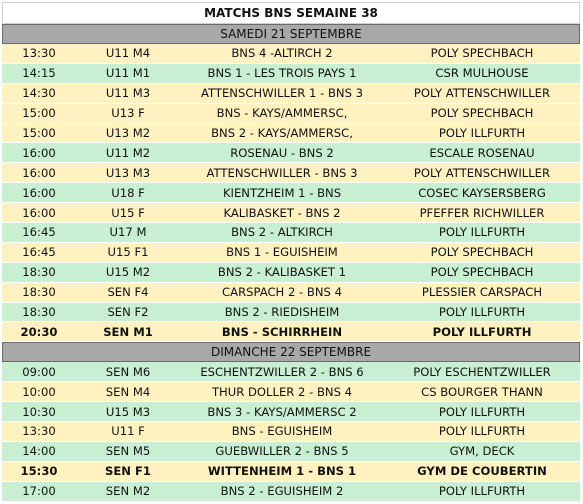 Image resolution: width=583 pixels, height=504 pixels. What do you see at coordinates (128, 232) in the screenshot?
I see `match-category: U17 M` at bounding box center [128, 232].